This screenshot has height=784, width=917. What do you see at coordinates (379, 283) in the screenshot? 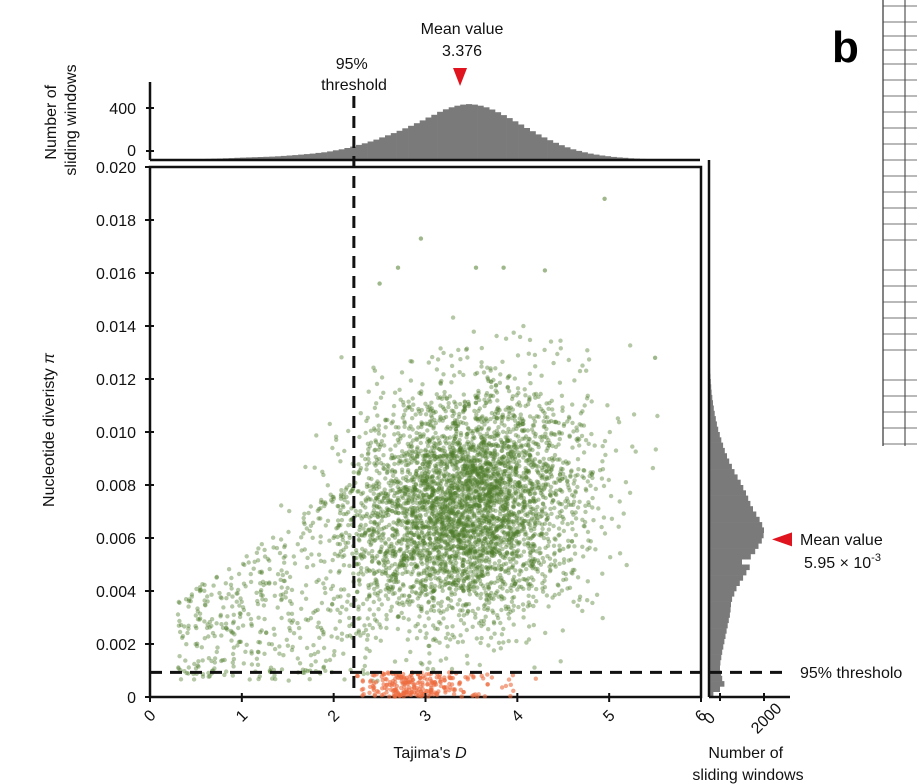
I see `outlier-point` at bounding box center [379, 283].